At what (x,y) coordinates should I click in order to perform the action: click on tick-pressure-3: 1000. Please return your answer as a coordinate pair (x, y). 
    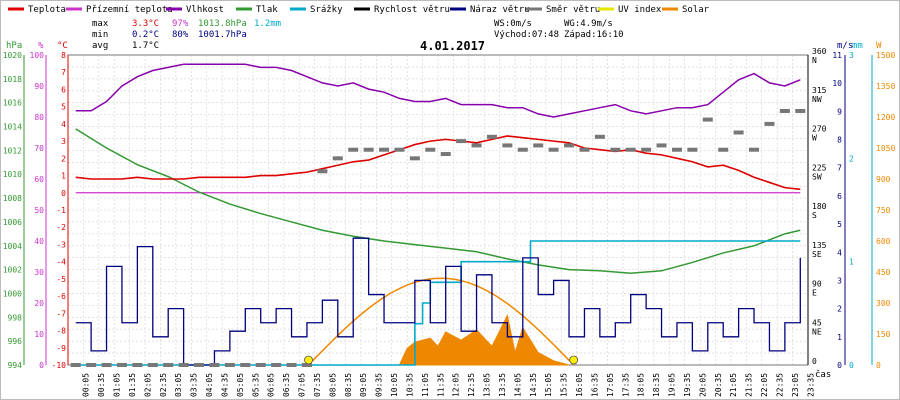
    Looking at the image, I should click on (12, 293).